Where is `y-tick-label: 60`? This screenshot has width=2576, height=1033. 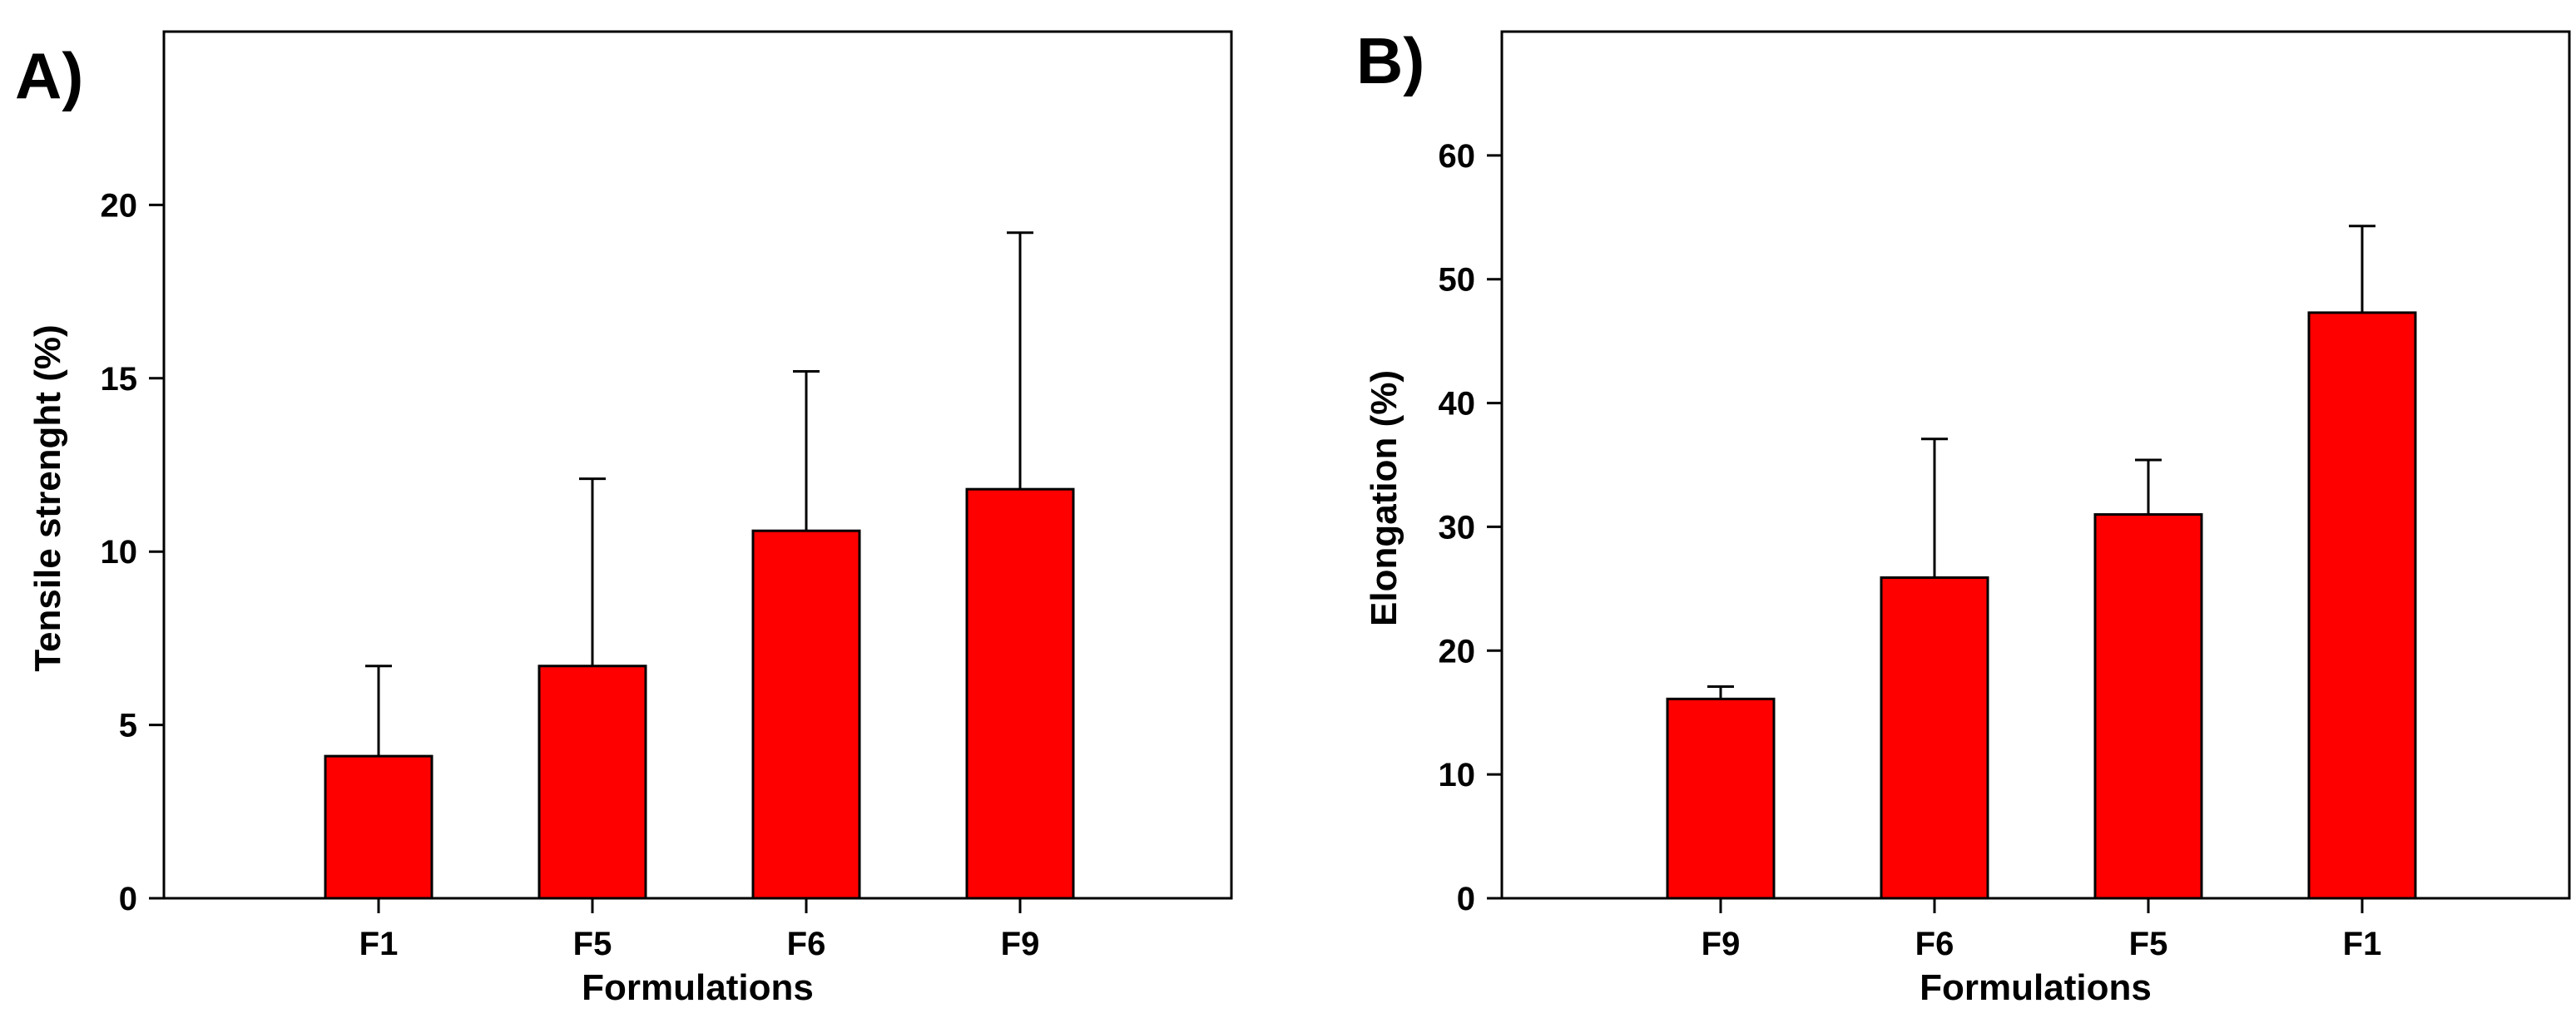 y-tick-label: 60 is located at coordinates (1457, 156).